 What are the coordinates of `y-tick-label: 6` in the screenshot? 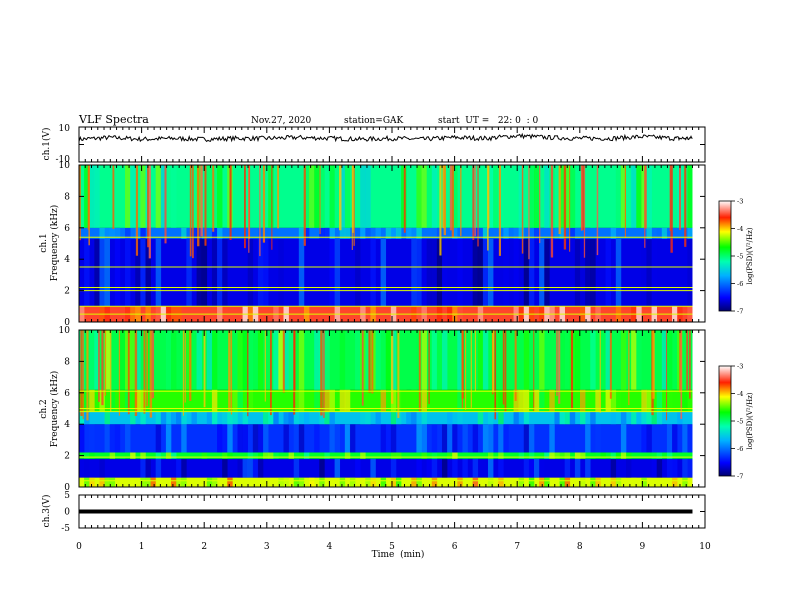 It's located at (67, 229).